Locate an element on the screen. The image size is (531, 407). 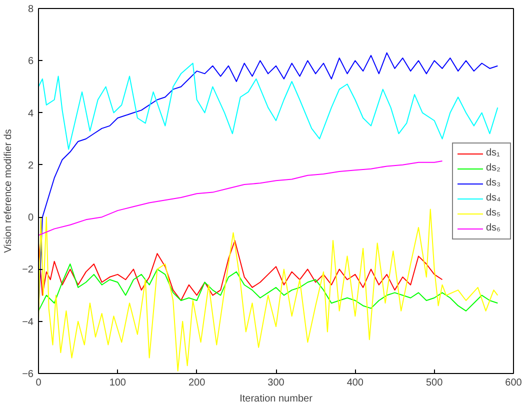
x-tick-label: 100 is located at coordinates (117, 383).